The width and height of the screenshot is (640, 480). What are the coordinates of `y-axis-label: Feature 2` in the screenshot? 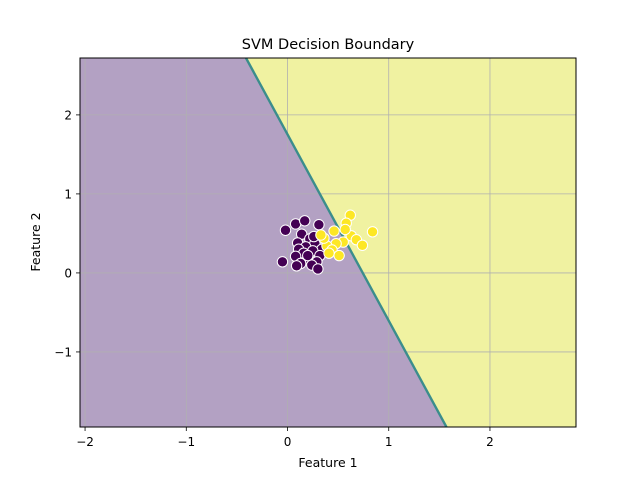 It's located at (35, 241).